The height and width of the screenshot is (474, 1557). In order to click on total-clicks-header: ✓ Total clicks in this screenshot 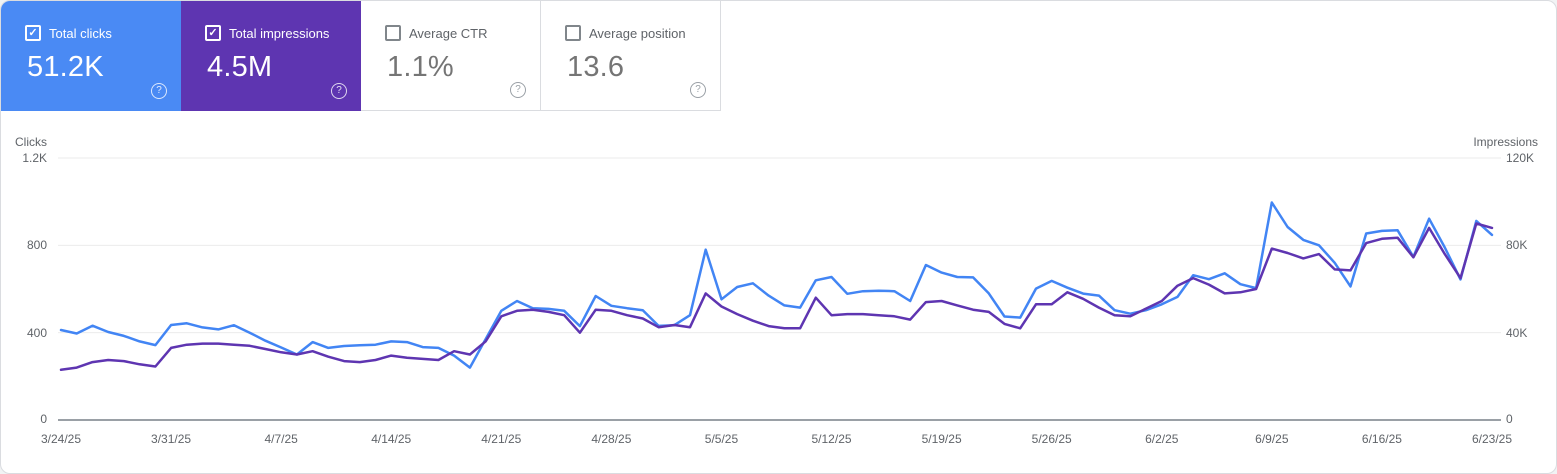, I will do `click(68, 33)`.